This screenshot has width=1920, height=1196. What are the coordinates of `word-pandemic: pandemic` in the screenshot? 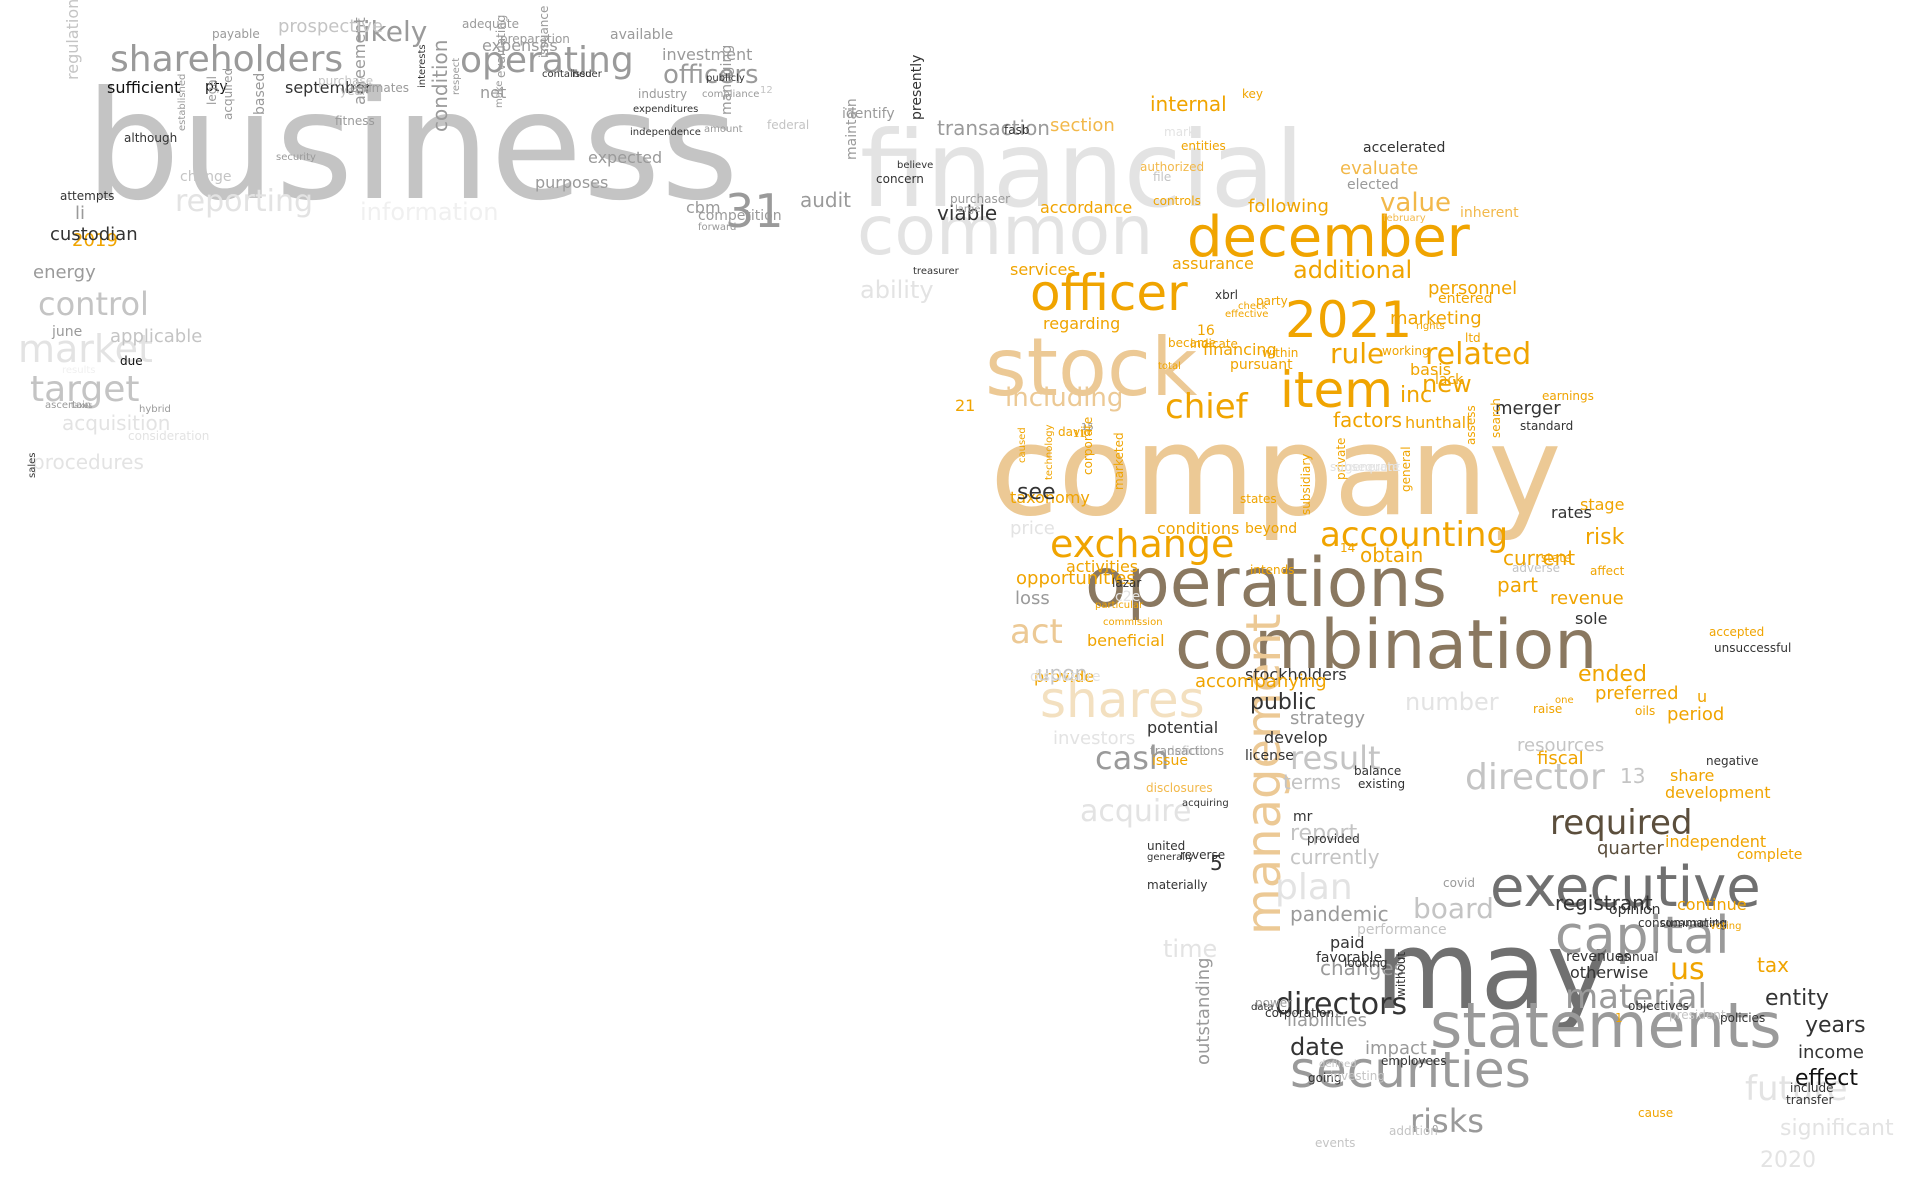 It's located at (1339, 914).